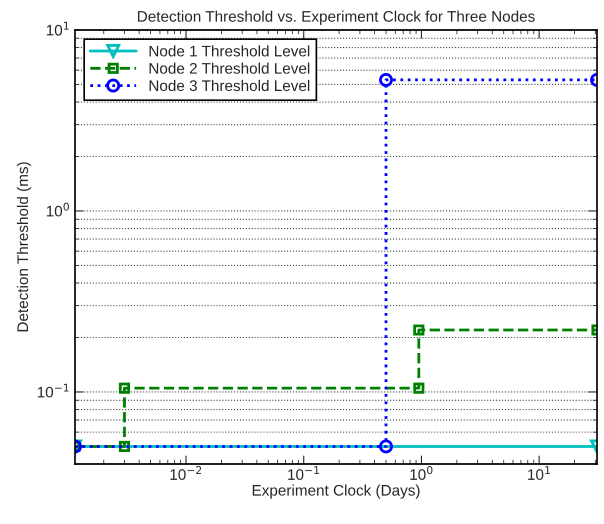 This screenshot has height=524, width=604. What do you see at coordinates (24, 247) in the screenshot?
I see `y-axis-title: Detection Threshold (ms)` at bounding box center [24, 247].